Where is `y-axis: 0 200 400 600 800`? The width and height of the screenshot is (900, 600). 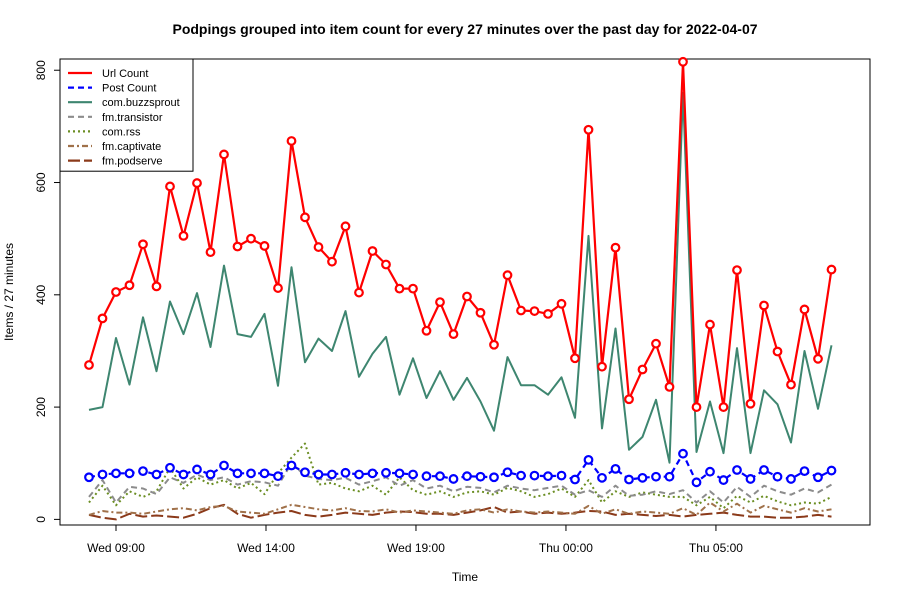 y-axis: 0 200 400 600 800 is located at coordinates (47, 291).